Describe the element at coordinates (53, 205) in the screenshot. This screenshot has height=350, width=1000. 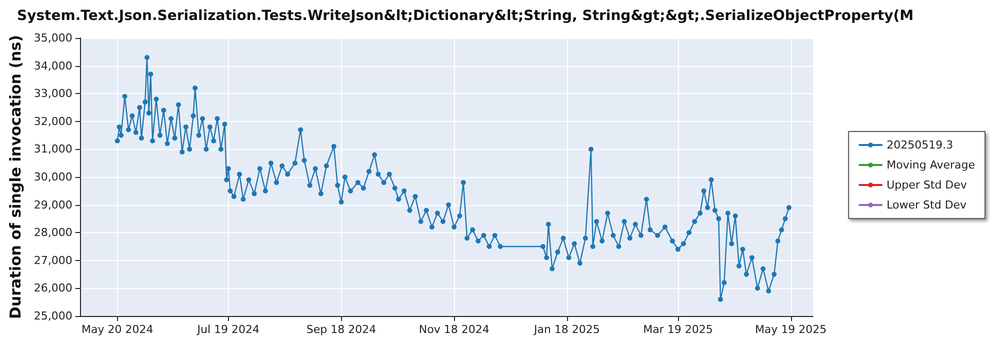
I see `y-tick-label: 29,000` at that location.